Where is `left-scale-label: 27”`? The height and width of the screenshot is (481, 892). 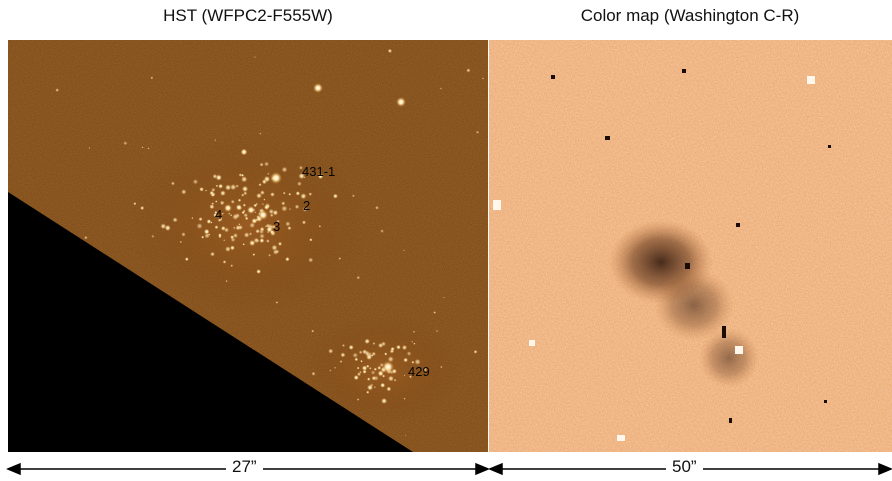 left-scale-label: 27” is located at coordinates (244, 467).